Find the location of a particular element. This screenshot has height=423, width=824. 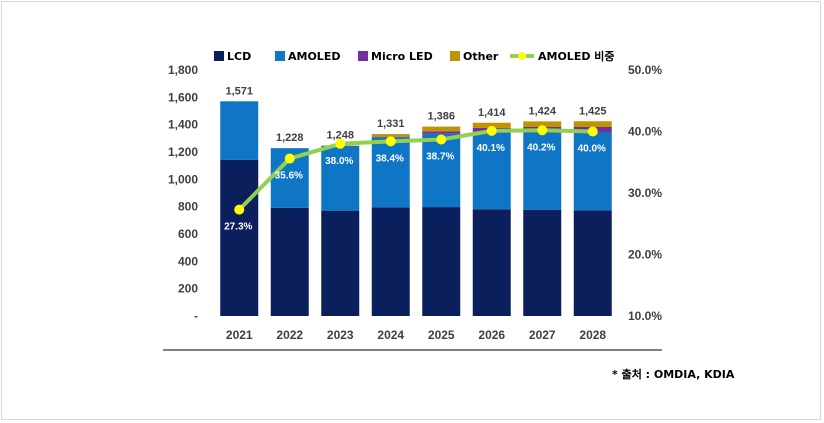

left-axis-tick-label: 1,800 is located at coordinates (183, 70).